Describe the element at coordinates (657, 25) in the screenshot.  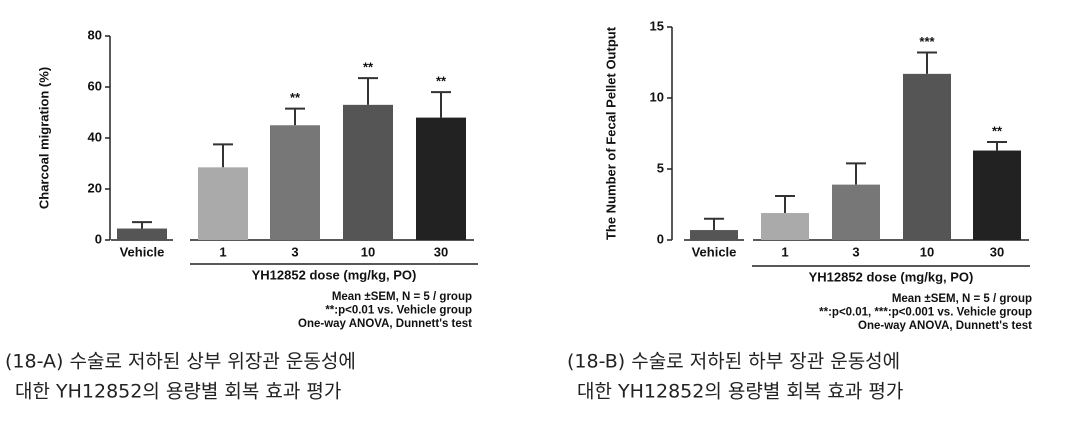
I see `y-tick-label: 15` at that location.